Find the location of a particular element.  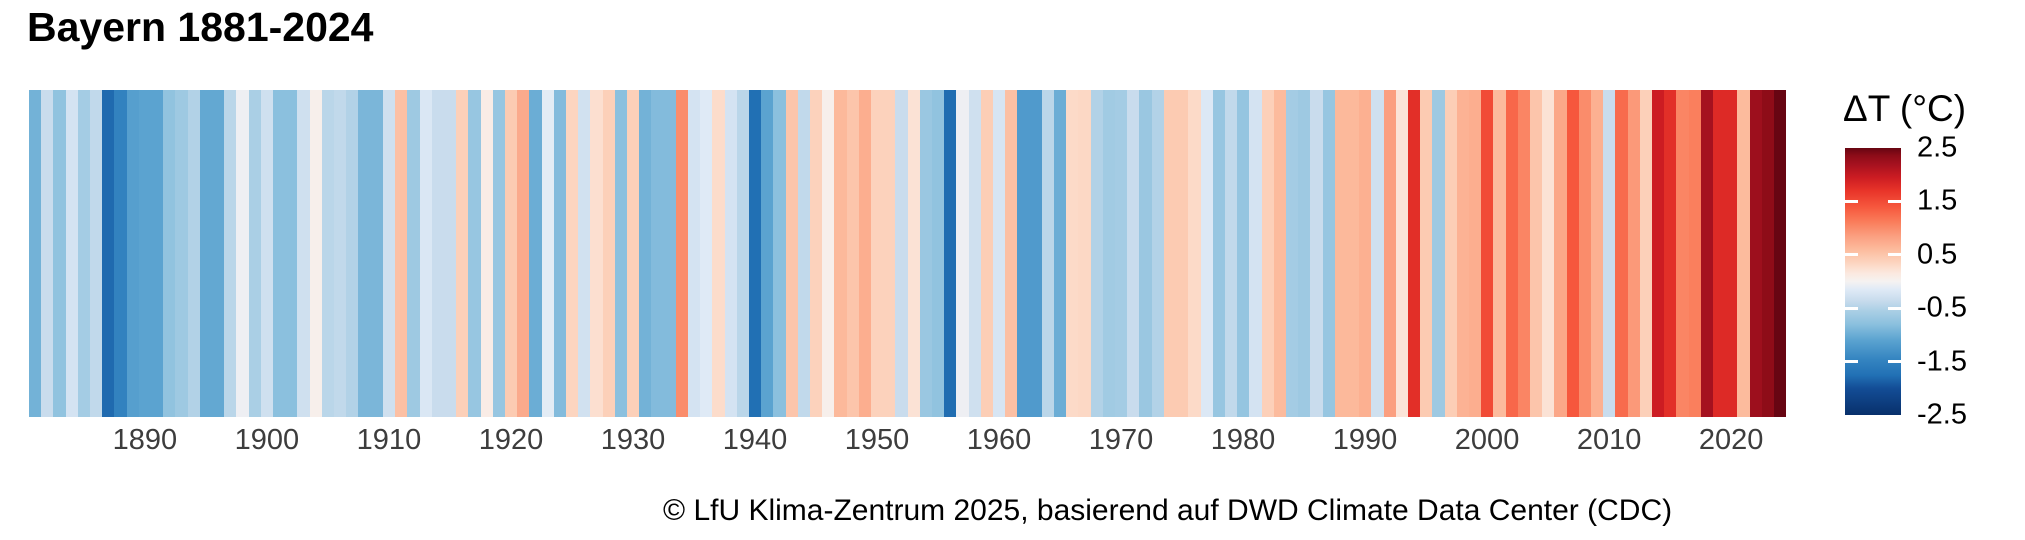

stripe-year-1947 is located at coordinates (840, 253).